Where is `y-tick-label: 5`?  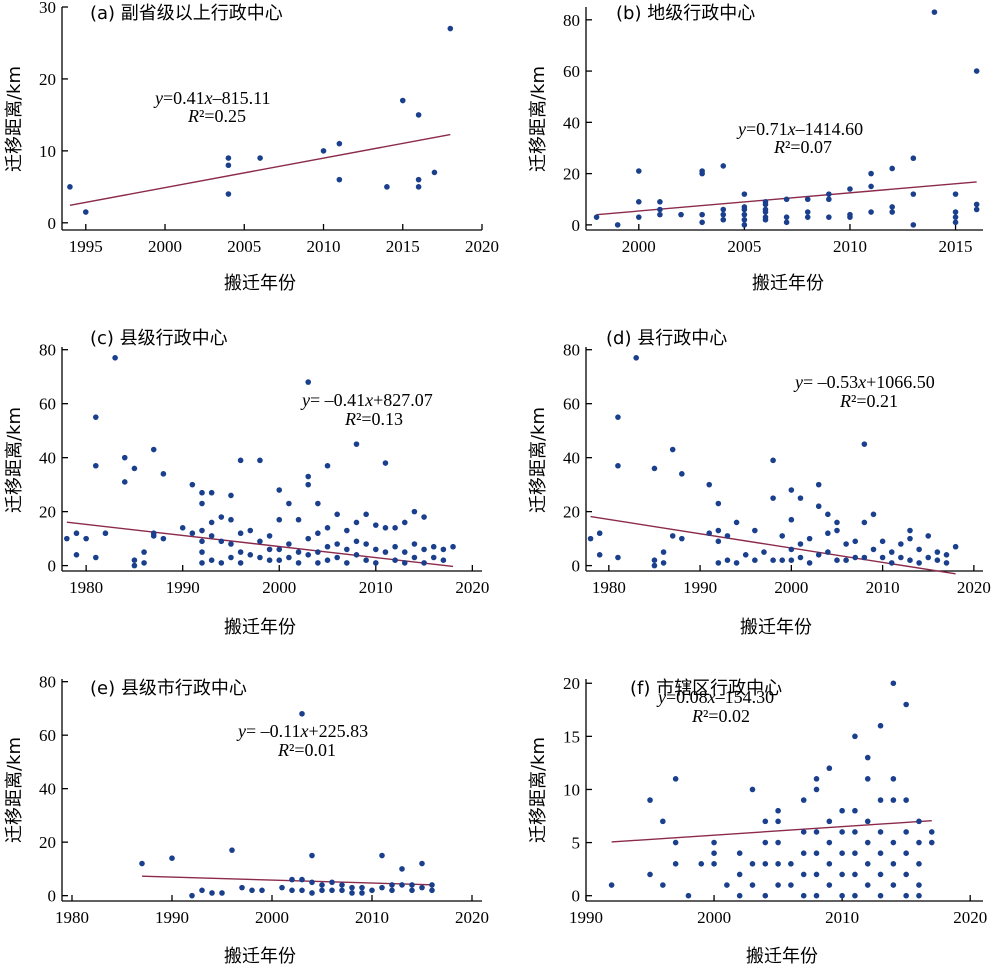 y-tick-label: 5 is located at coordinates (576, 843).